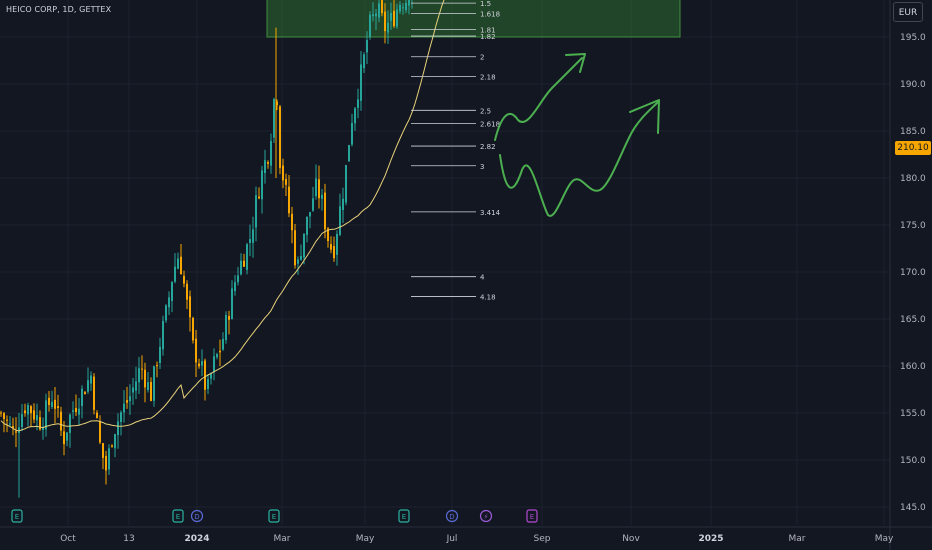  What do you see at coordinates (59, 9) in the screenshot?
I see `symbol-title: HEICO CORP, 1D, GETTEX` at bounding box center [59, 9].